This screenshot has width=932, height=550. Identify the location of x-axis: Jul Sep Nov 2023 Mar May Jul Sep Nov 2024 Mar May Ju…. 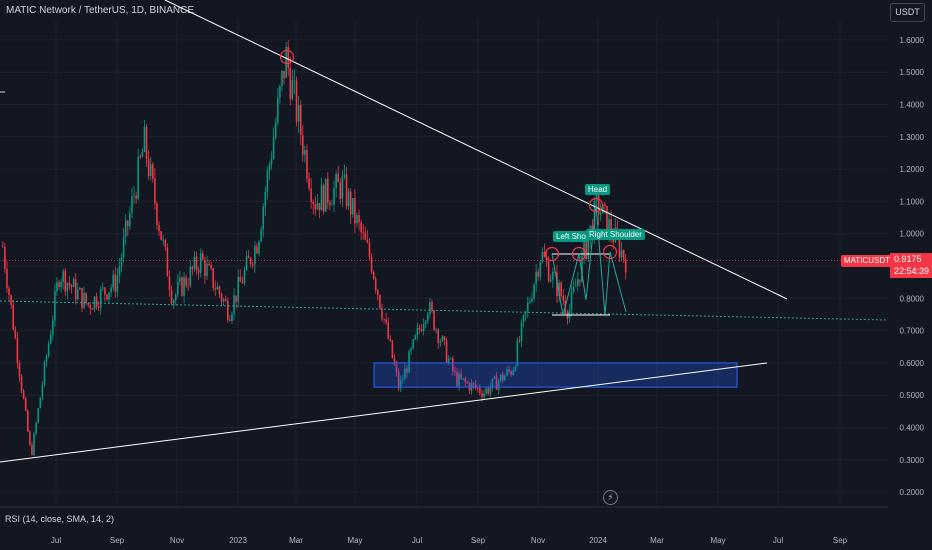
(449, 540).